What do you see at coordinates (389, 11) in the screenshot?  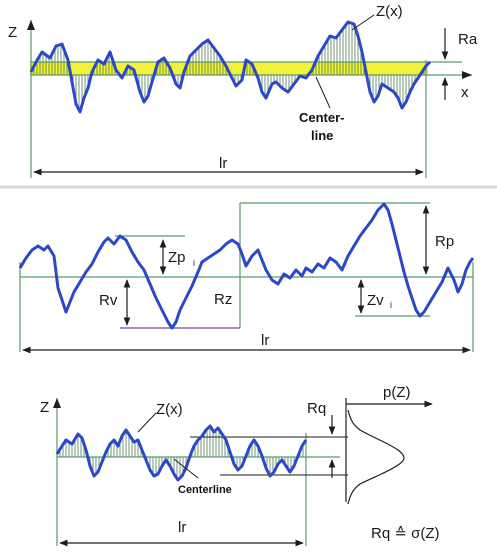 I see `top-zx-label: Z(x)` at bounding box center [389, 11].